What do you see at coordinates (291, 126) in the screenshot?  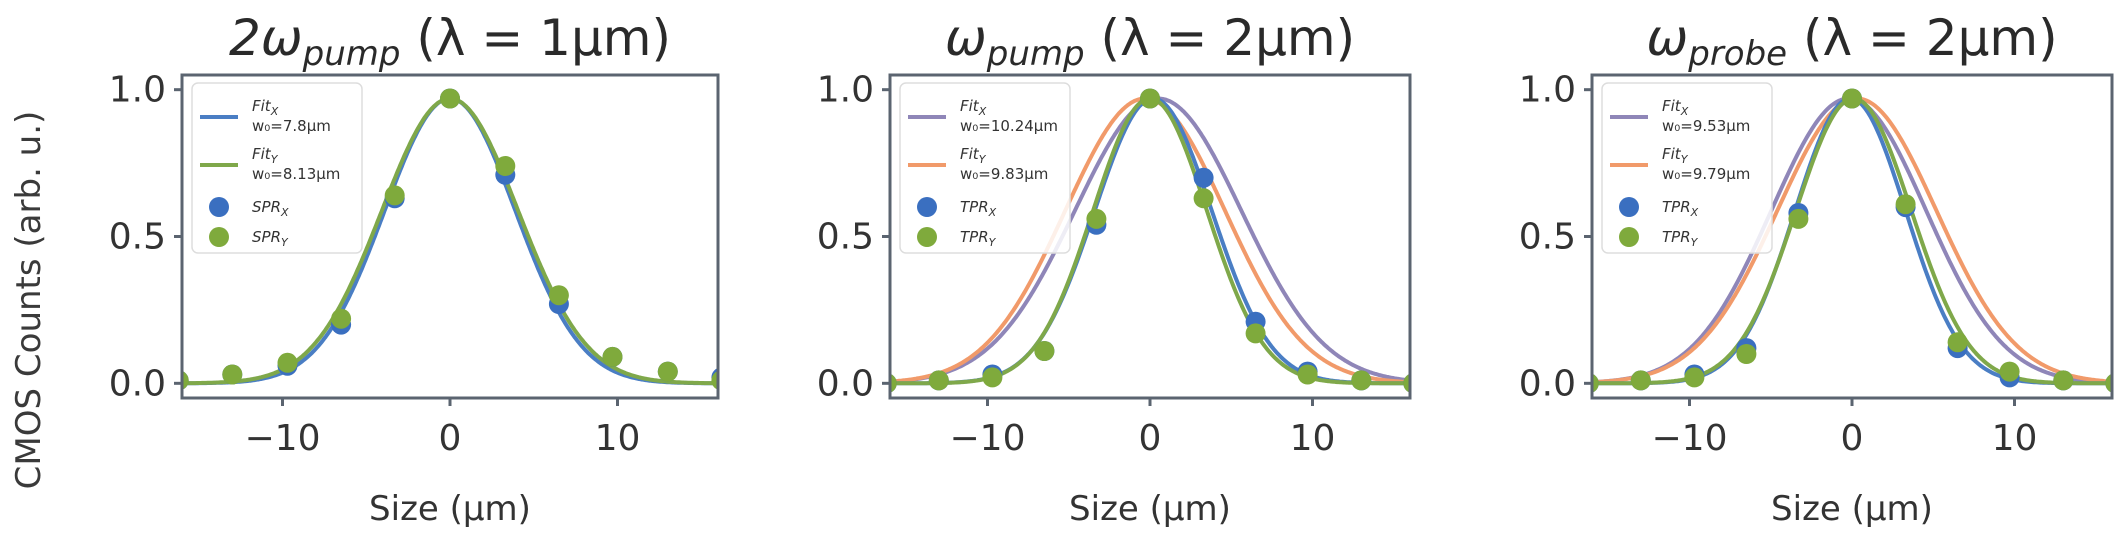 I see `legend-param: w₀=7.8µm` at bounding box center [291, 126].